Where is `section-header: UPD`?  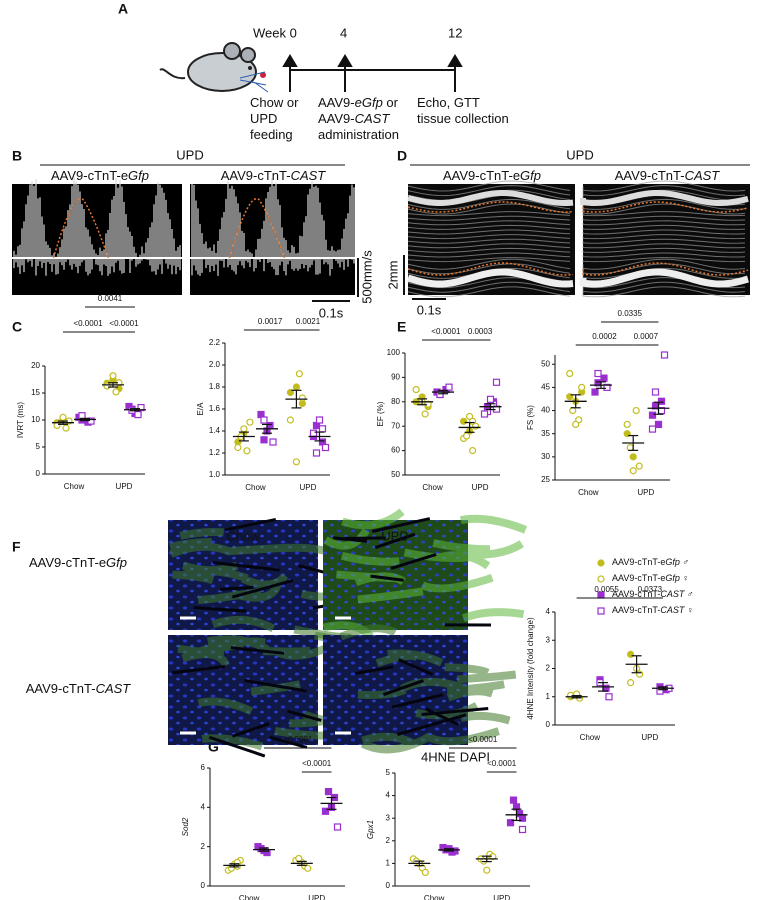 section-header: UPD is located at coordinates (579, 154).